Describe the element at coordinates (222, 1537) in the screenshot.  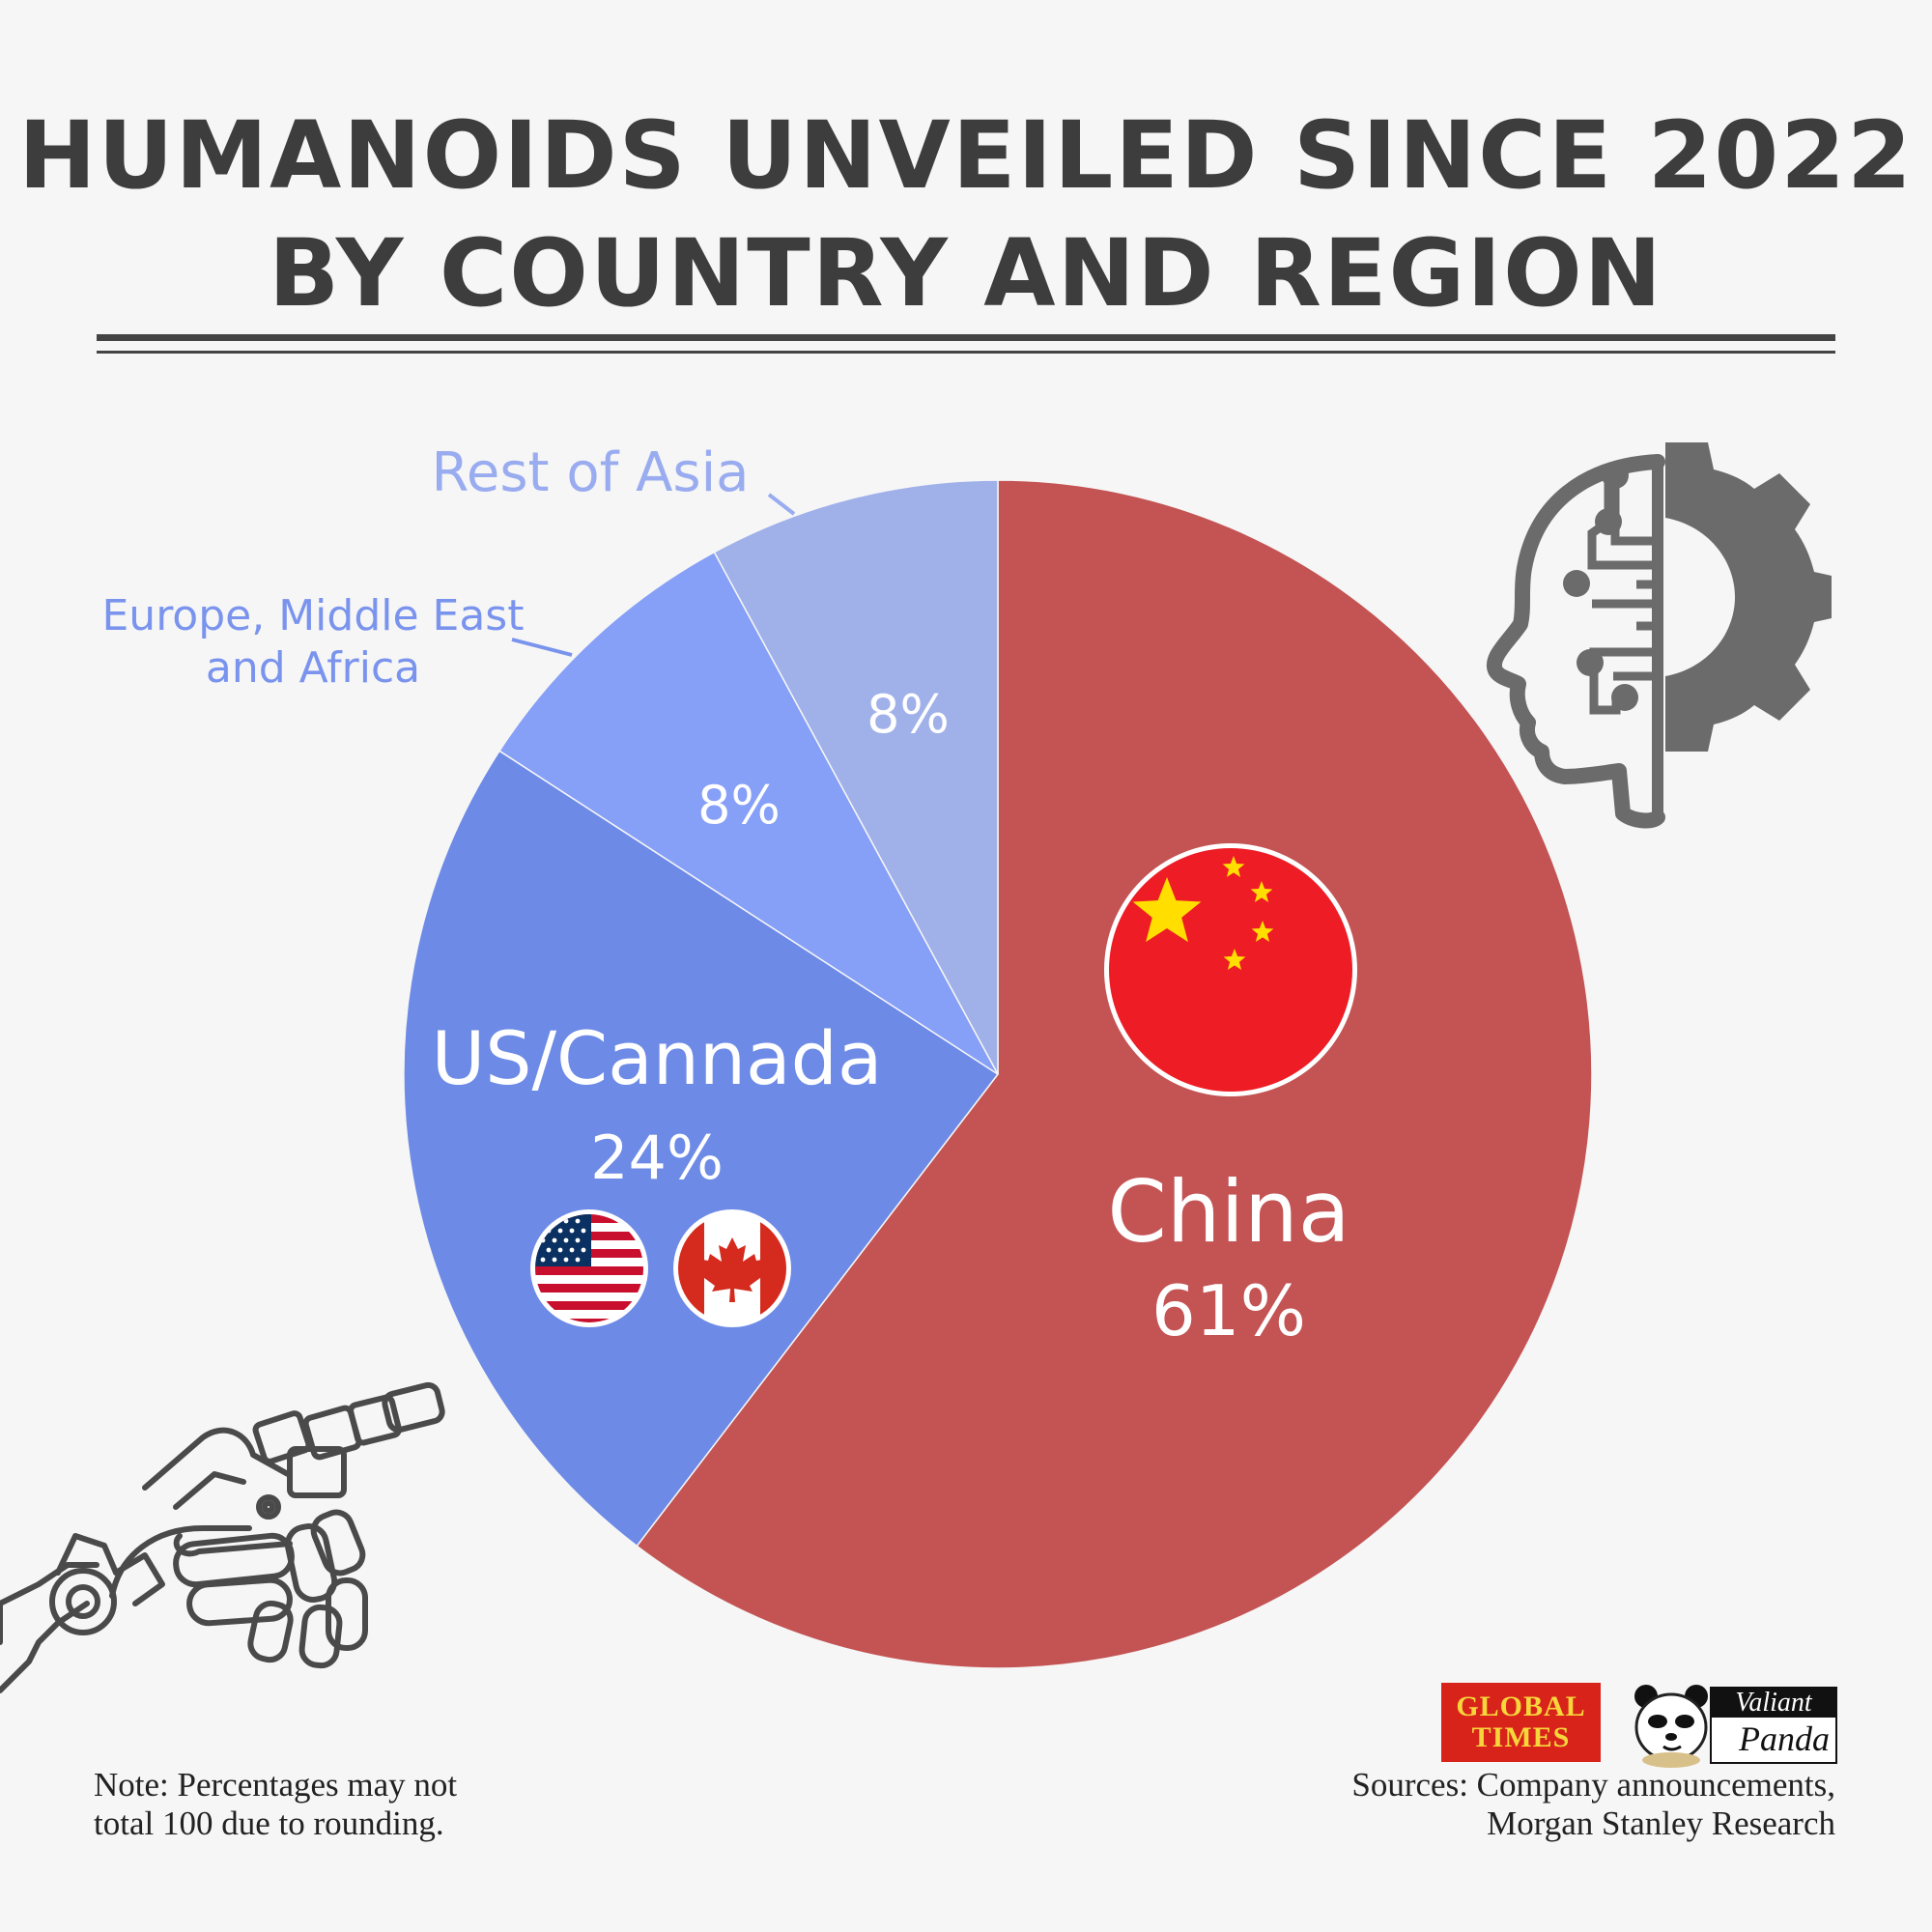
I see `robot-hand-icon` at that location.